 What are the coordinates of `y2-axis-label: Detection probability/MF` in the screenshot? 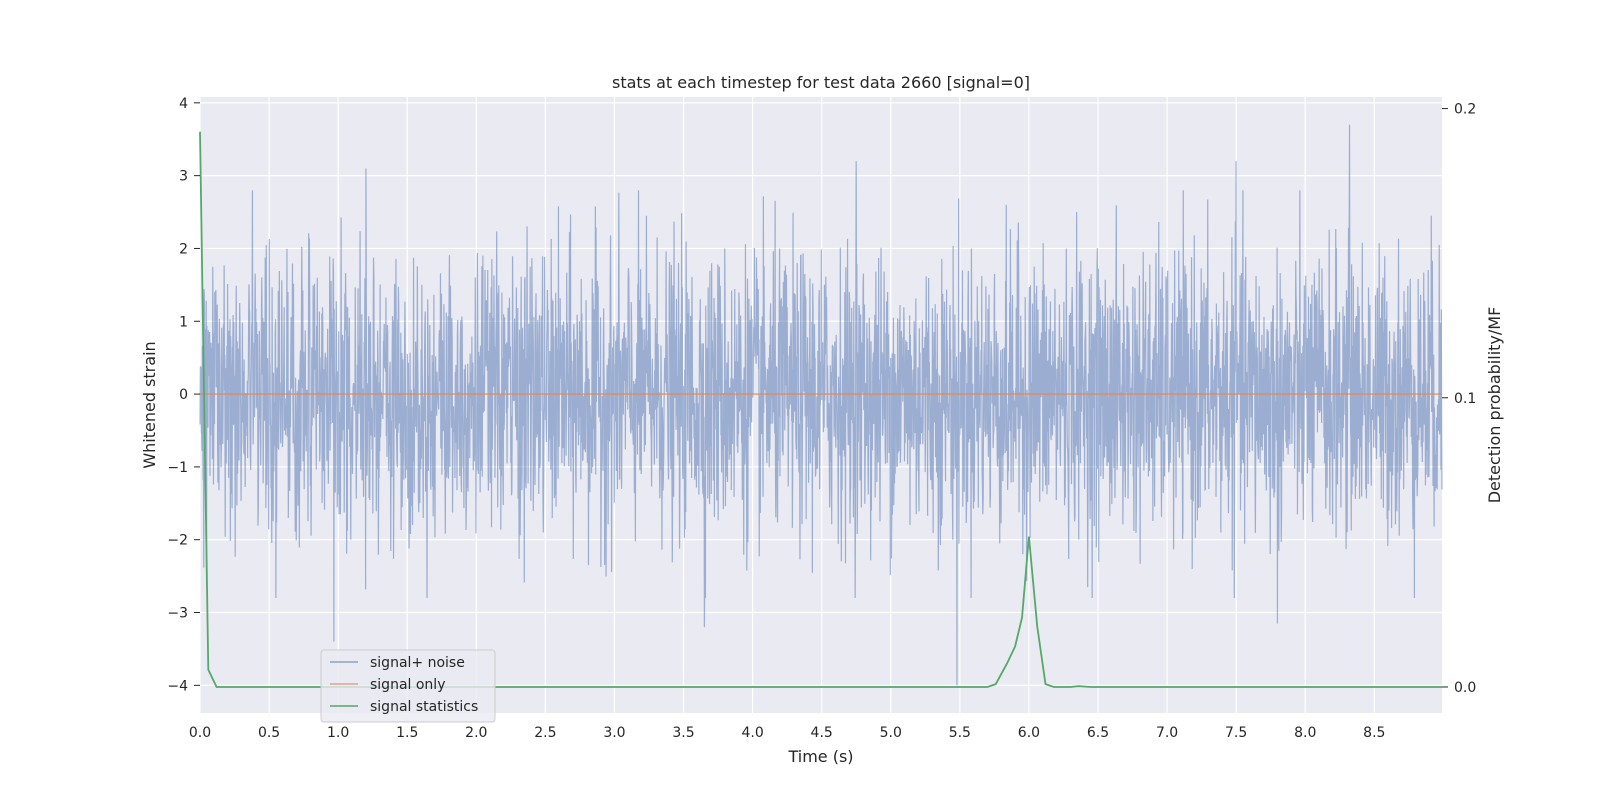 It's located at (1494, 405).